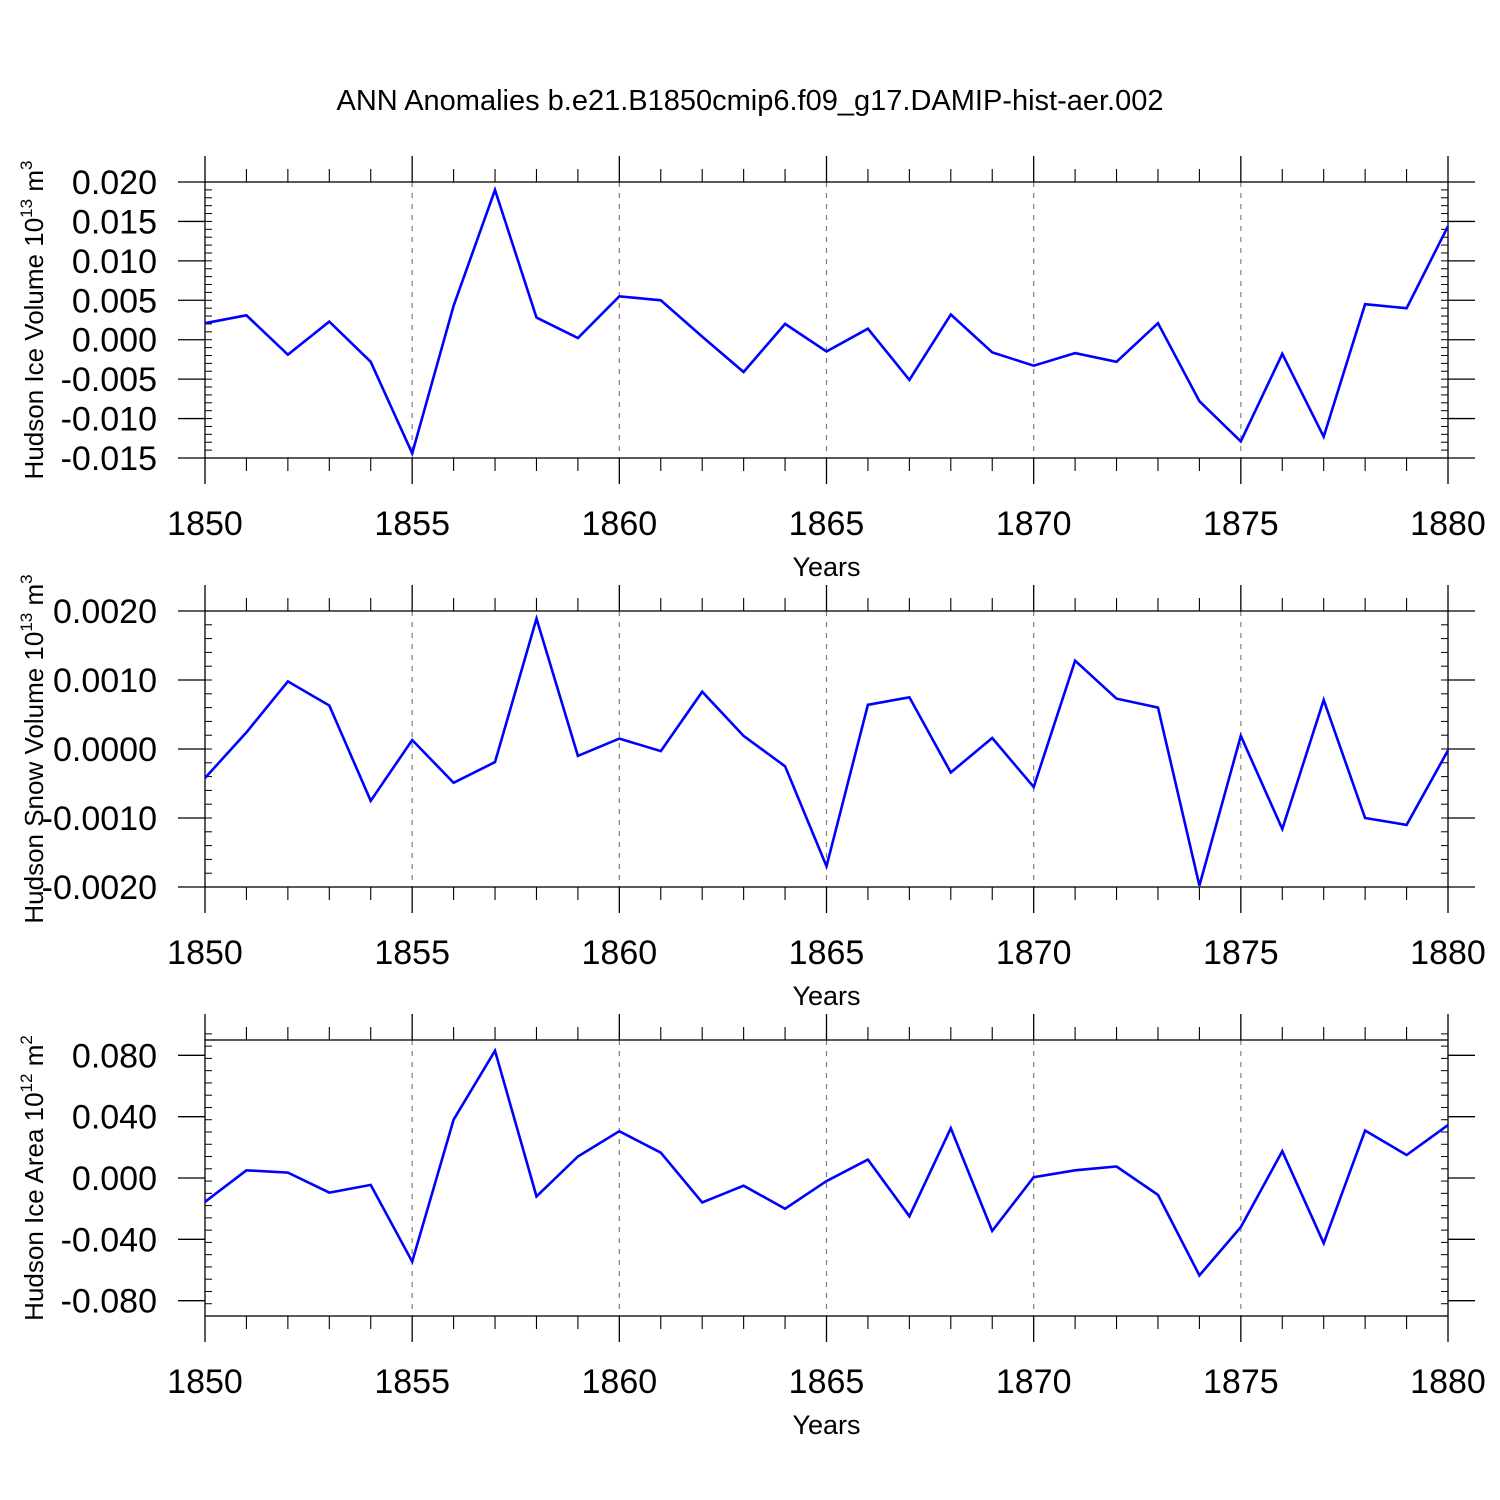  What do you see at coordinates (26, 1083) in the screenshot?
I see `y-axis-label-exponent: 12` at bounding box center [26, 1083].